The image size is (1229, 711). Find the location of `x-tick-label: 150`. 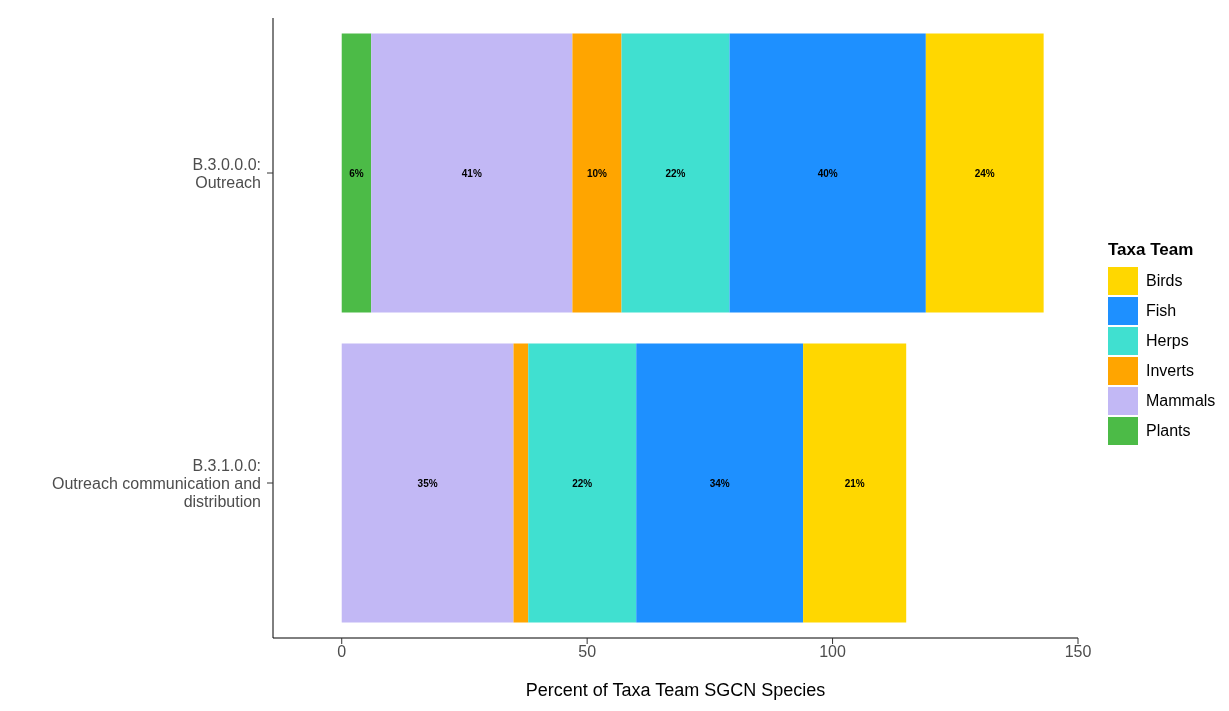

x-tick-label: 150 is located at coordinates (1078, 652).